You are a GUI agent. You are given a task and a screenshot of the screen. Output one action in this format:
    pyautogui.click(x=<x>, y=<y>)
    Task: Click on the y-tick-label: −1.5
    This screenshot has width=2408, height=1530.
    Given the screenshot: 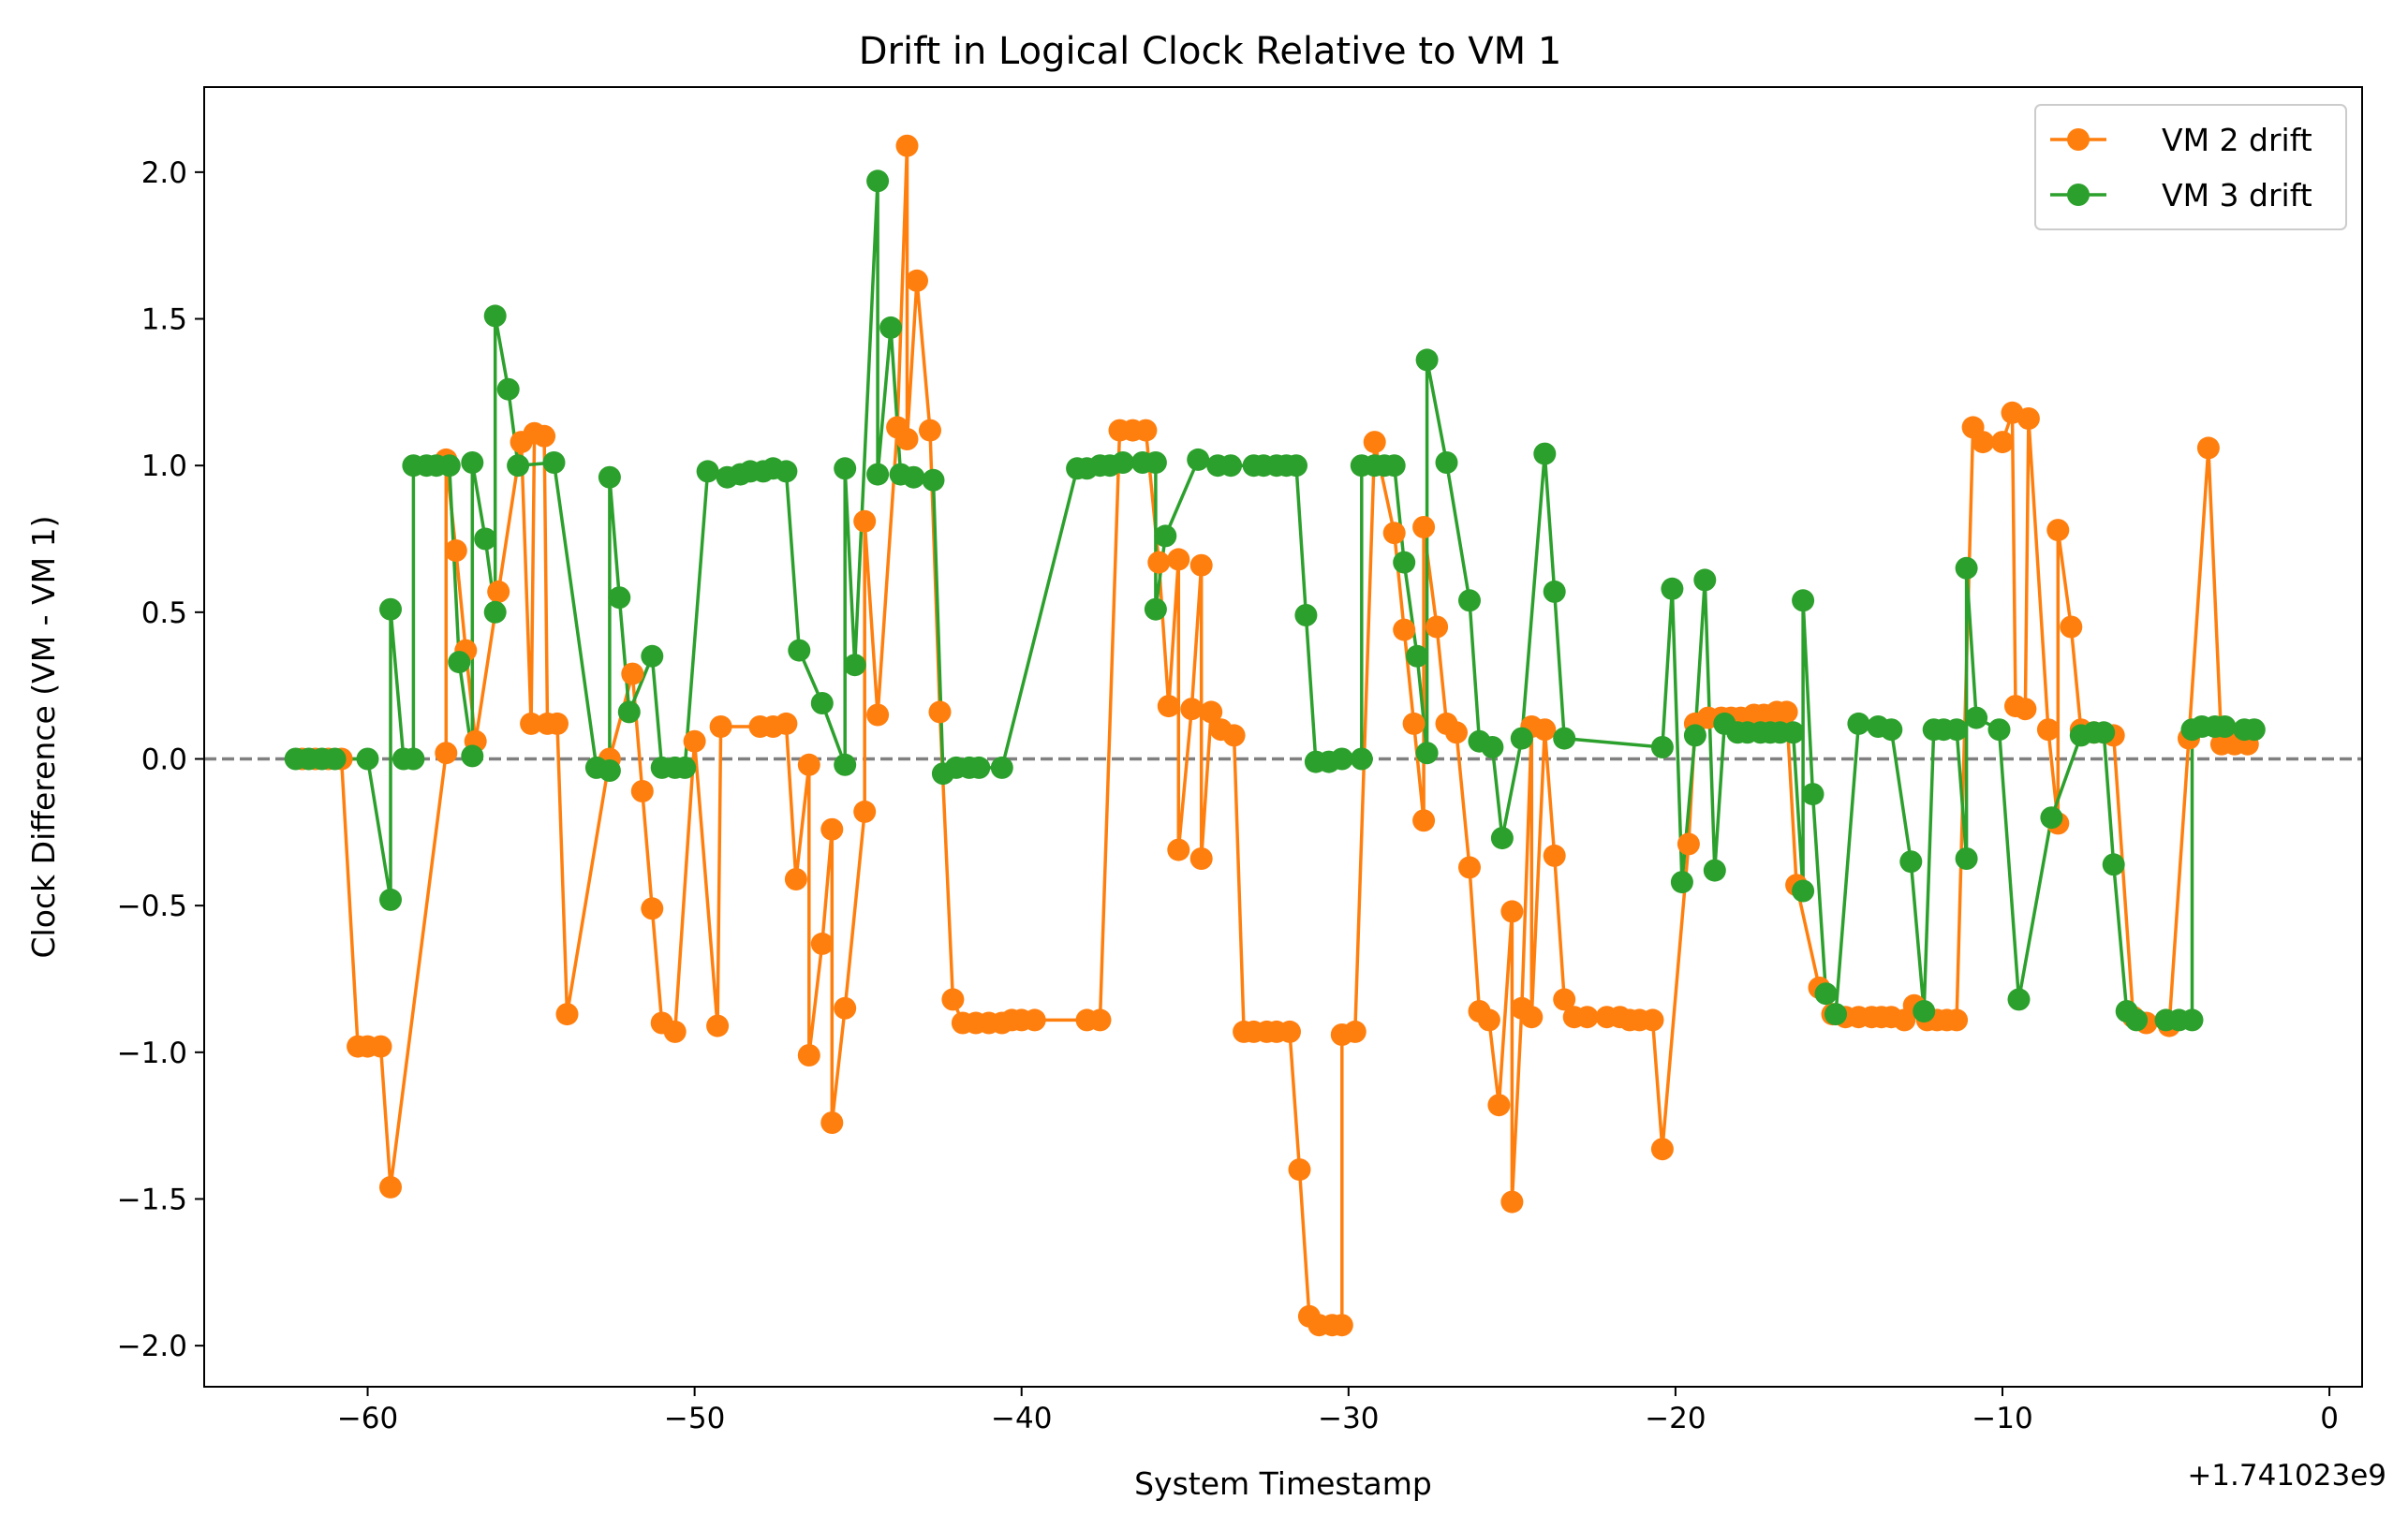 What is the action you would take?
    pyautogui.click(x=152, y=1199)
    